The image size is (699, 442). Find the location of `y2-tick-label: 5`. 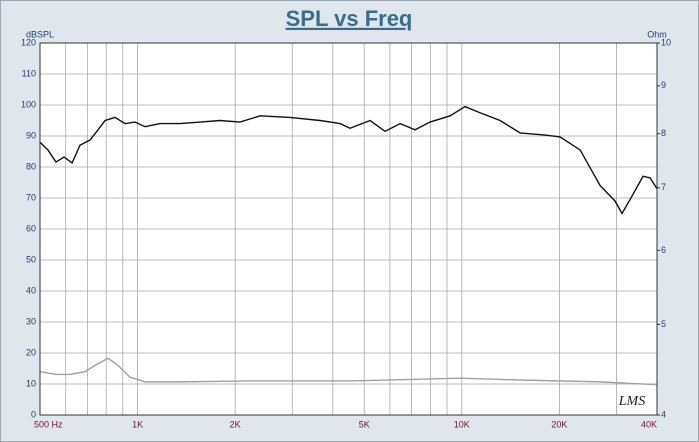

y2-tick-label: 5 is located at coordinates (663, 324).